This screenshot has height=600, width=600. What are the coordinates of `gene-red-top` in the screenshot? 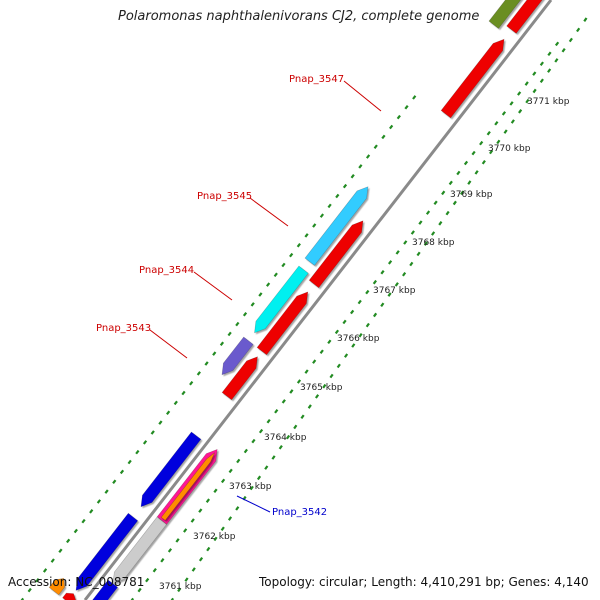 It's located at (536, 17).